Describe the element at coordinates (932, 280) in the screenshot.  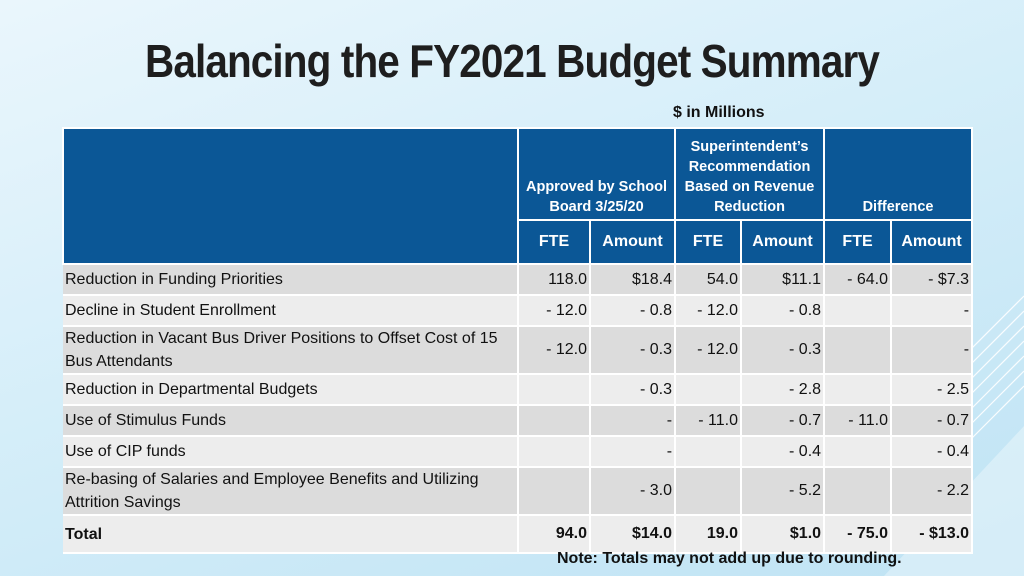
I see `cell-value: - $7.3` at that location.